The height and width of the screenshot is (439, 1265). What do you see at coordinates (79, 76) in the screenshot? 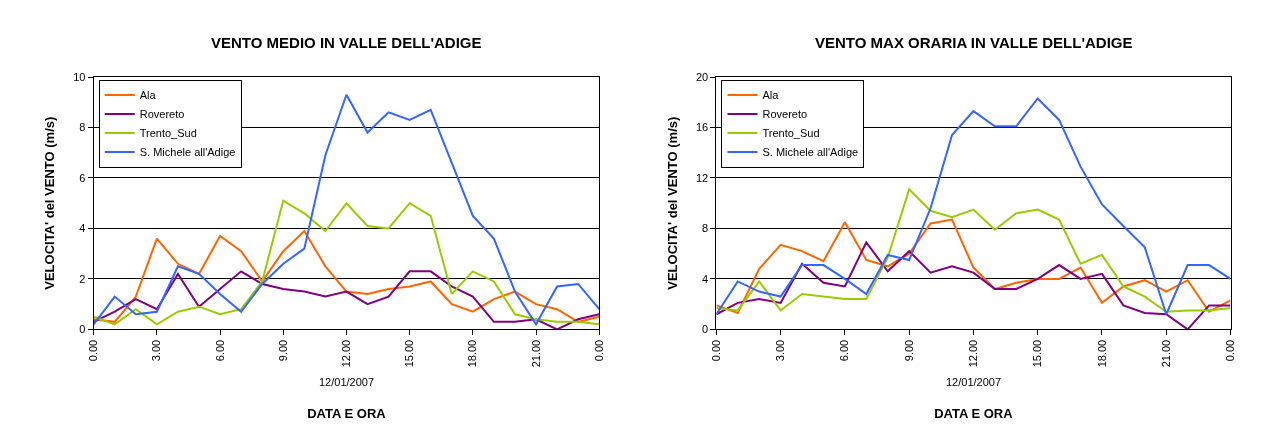
I see `y-tick-label: 10` at bounding box center [79, 76].